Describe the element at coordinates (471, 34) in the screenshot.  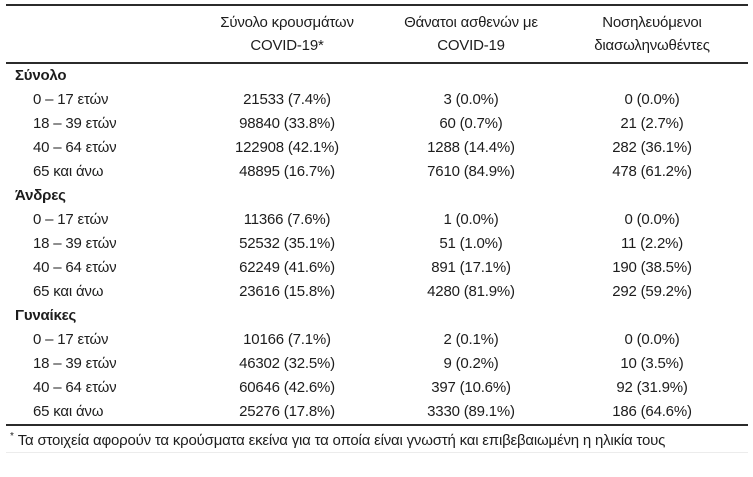
I see `column-header-deaths: Θάνατοι ασθενών με COVID-19` at that location.